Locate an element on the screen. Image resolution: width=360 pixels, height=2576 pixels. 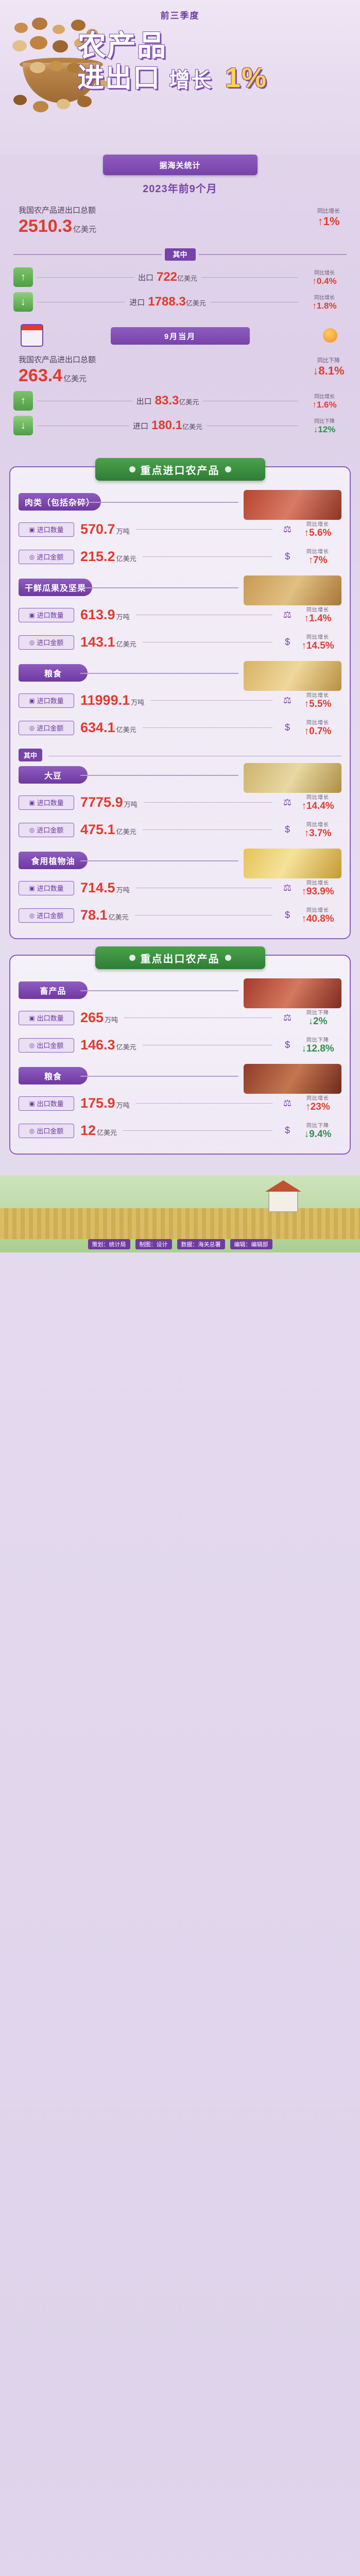
metric-badge: 同比增长 ↑14.4% is located at coordinates (317, 802).